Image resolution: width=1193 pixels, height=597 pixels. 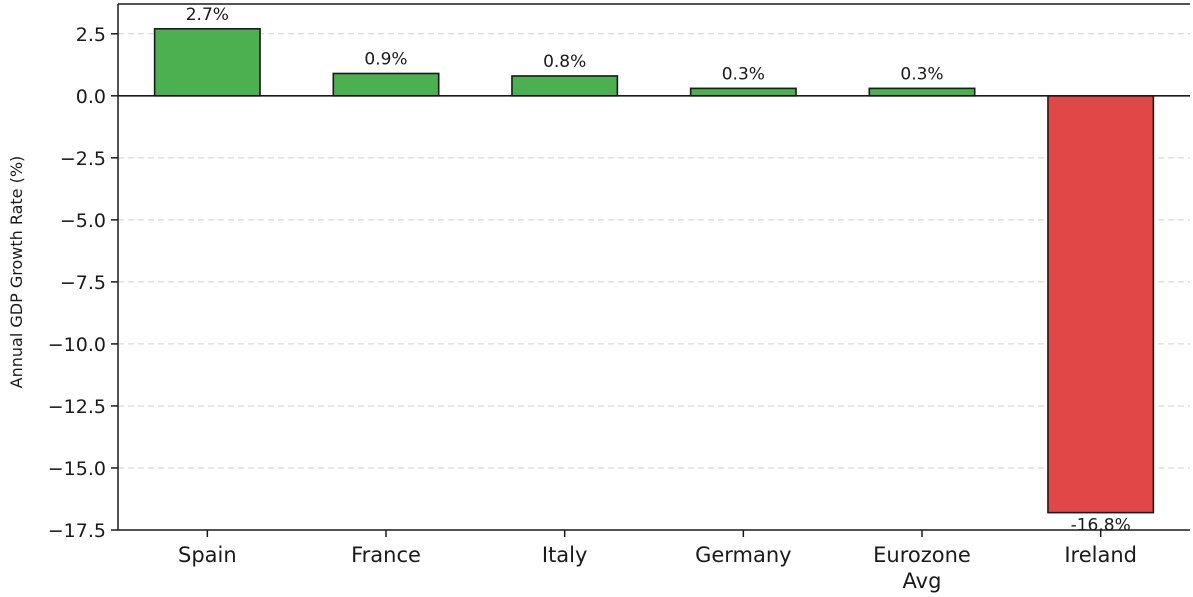 I want to click on x-tick-label: Avg, so click(x=922, y=581).